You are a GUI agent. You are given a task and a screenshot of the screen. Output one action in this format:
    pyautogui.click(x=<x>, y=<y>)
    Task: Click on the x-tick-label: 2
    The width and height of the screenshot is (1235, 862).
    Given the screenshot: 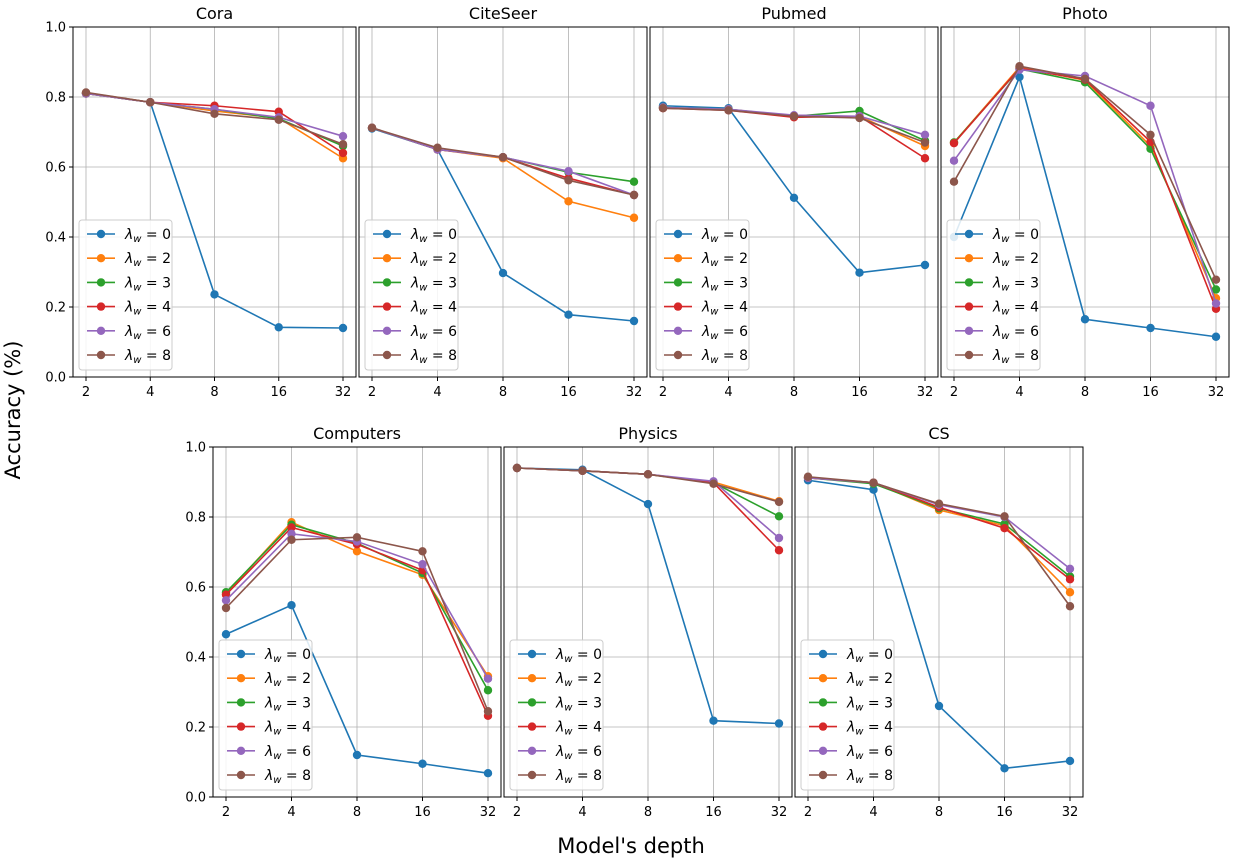 What is the action you would take?
    pyautogui.click(x=517, y=812)
    